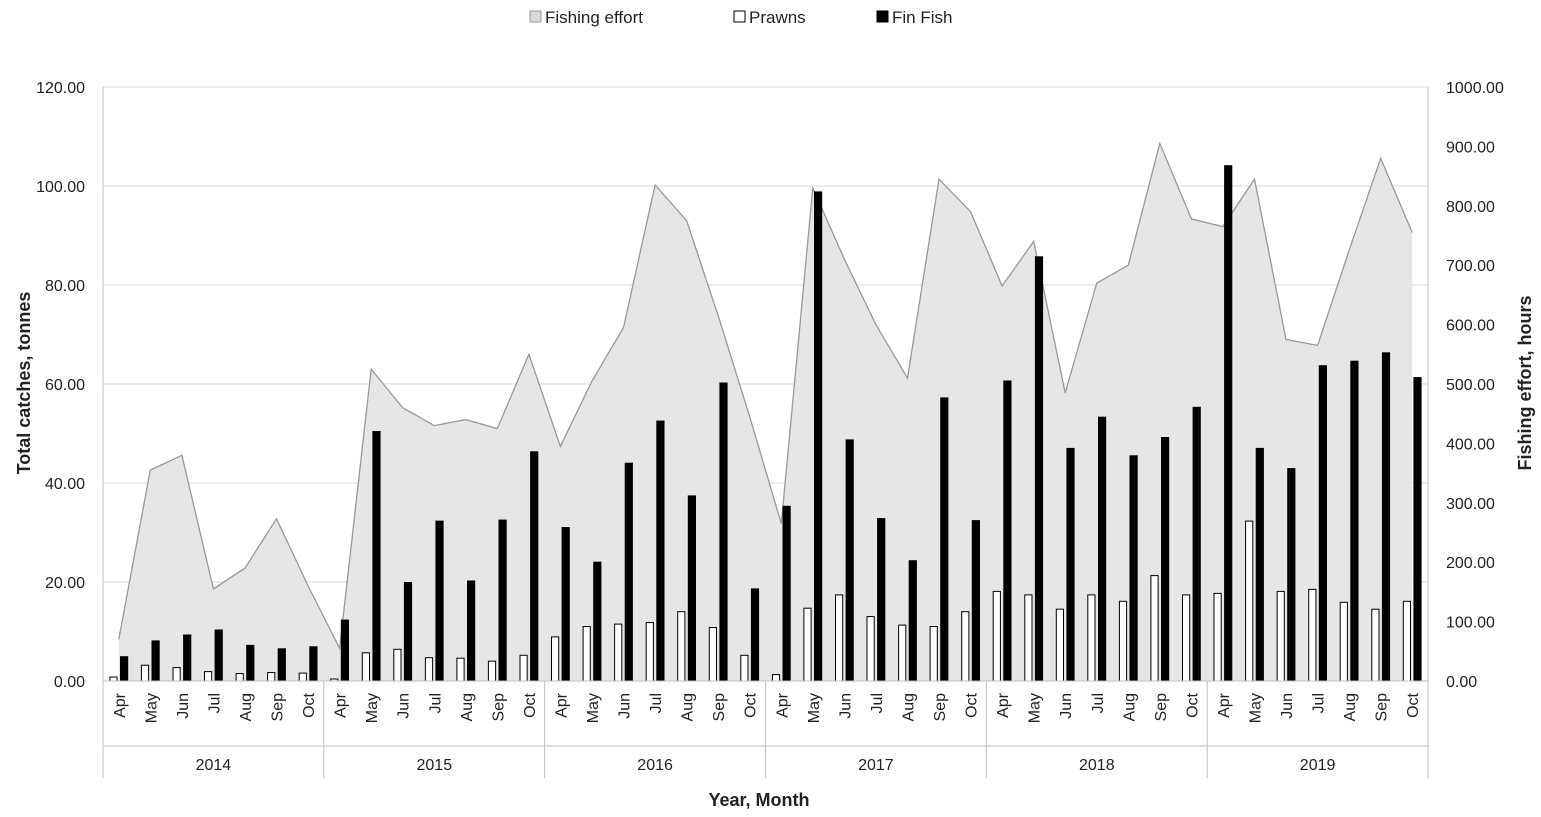 Image resolution: width=1541 pixels, height=817 pixels. Describe the element at coordinates (60, 88) in the screenshot. I see `y-tick-label: 120.00` at that location.